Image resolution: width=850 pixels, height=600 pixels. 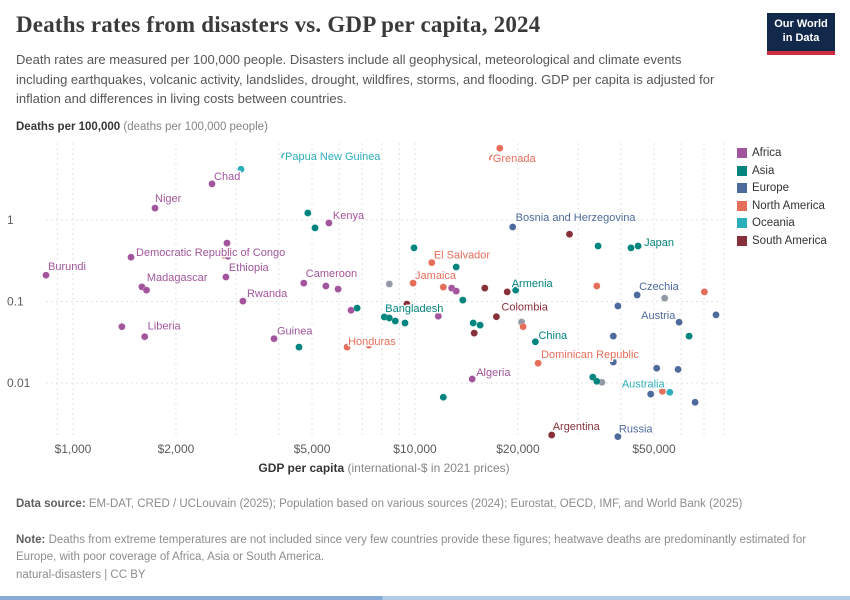 I want to click on point-ethiopia, so click(x=226, y=277).